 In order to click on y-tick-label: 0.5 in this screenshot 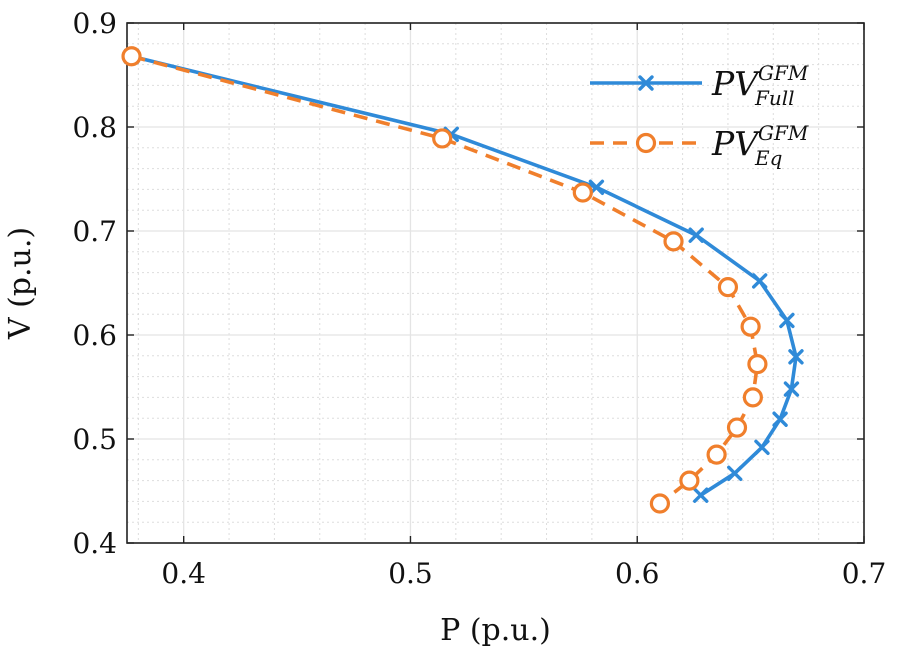, I will do `click(94, 439)`.